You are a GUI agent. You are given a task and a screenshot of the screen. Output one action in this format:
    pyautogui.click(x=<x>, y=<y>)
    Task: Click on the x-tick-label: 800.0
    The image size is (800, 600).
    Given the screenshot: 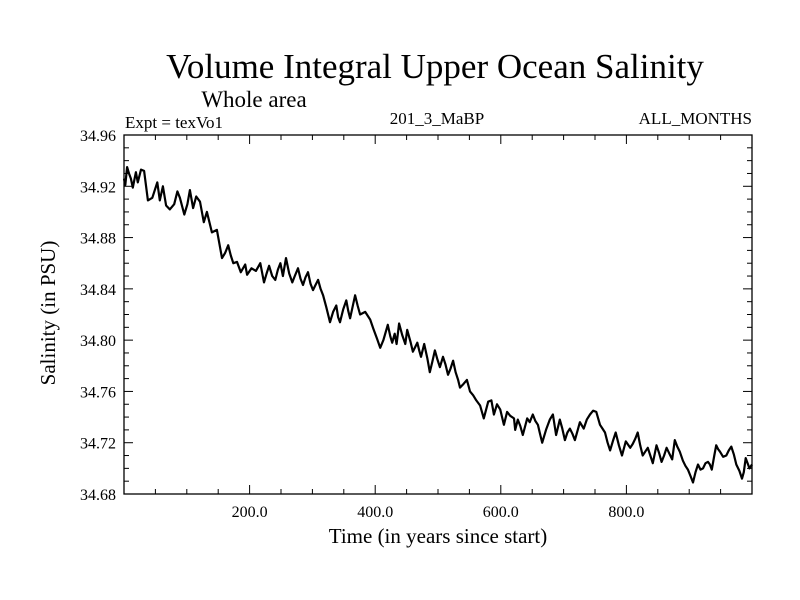 What is the action you would take?
    pyautogui.click(x=626, y=512)
    